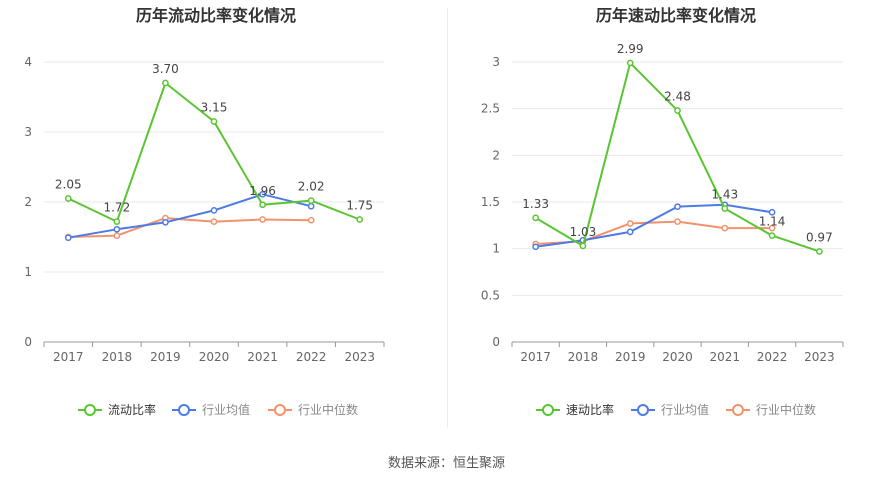  I want to click on data-label: 1.33, so click(535, 204).